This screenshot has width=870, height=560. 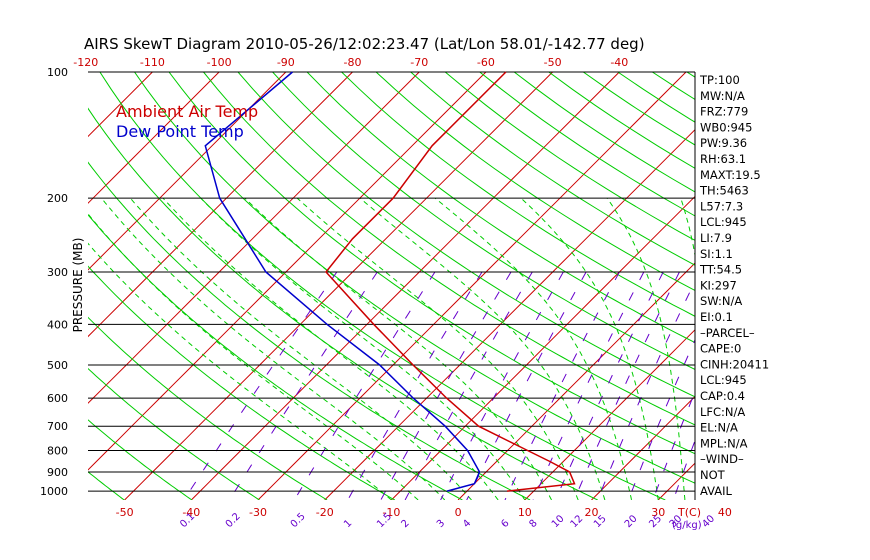 What do you see at coordinates (57, 426) in the screenshot?
I see `pressure-tick-label: 700` at bounding box center [57, 426].